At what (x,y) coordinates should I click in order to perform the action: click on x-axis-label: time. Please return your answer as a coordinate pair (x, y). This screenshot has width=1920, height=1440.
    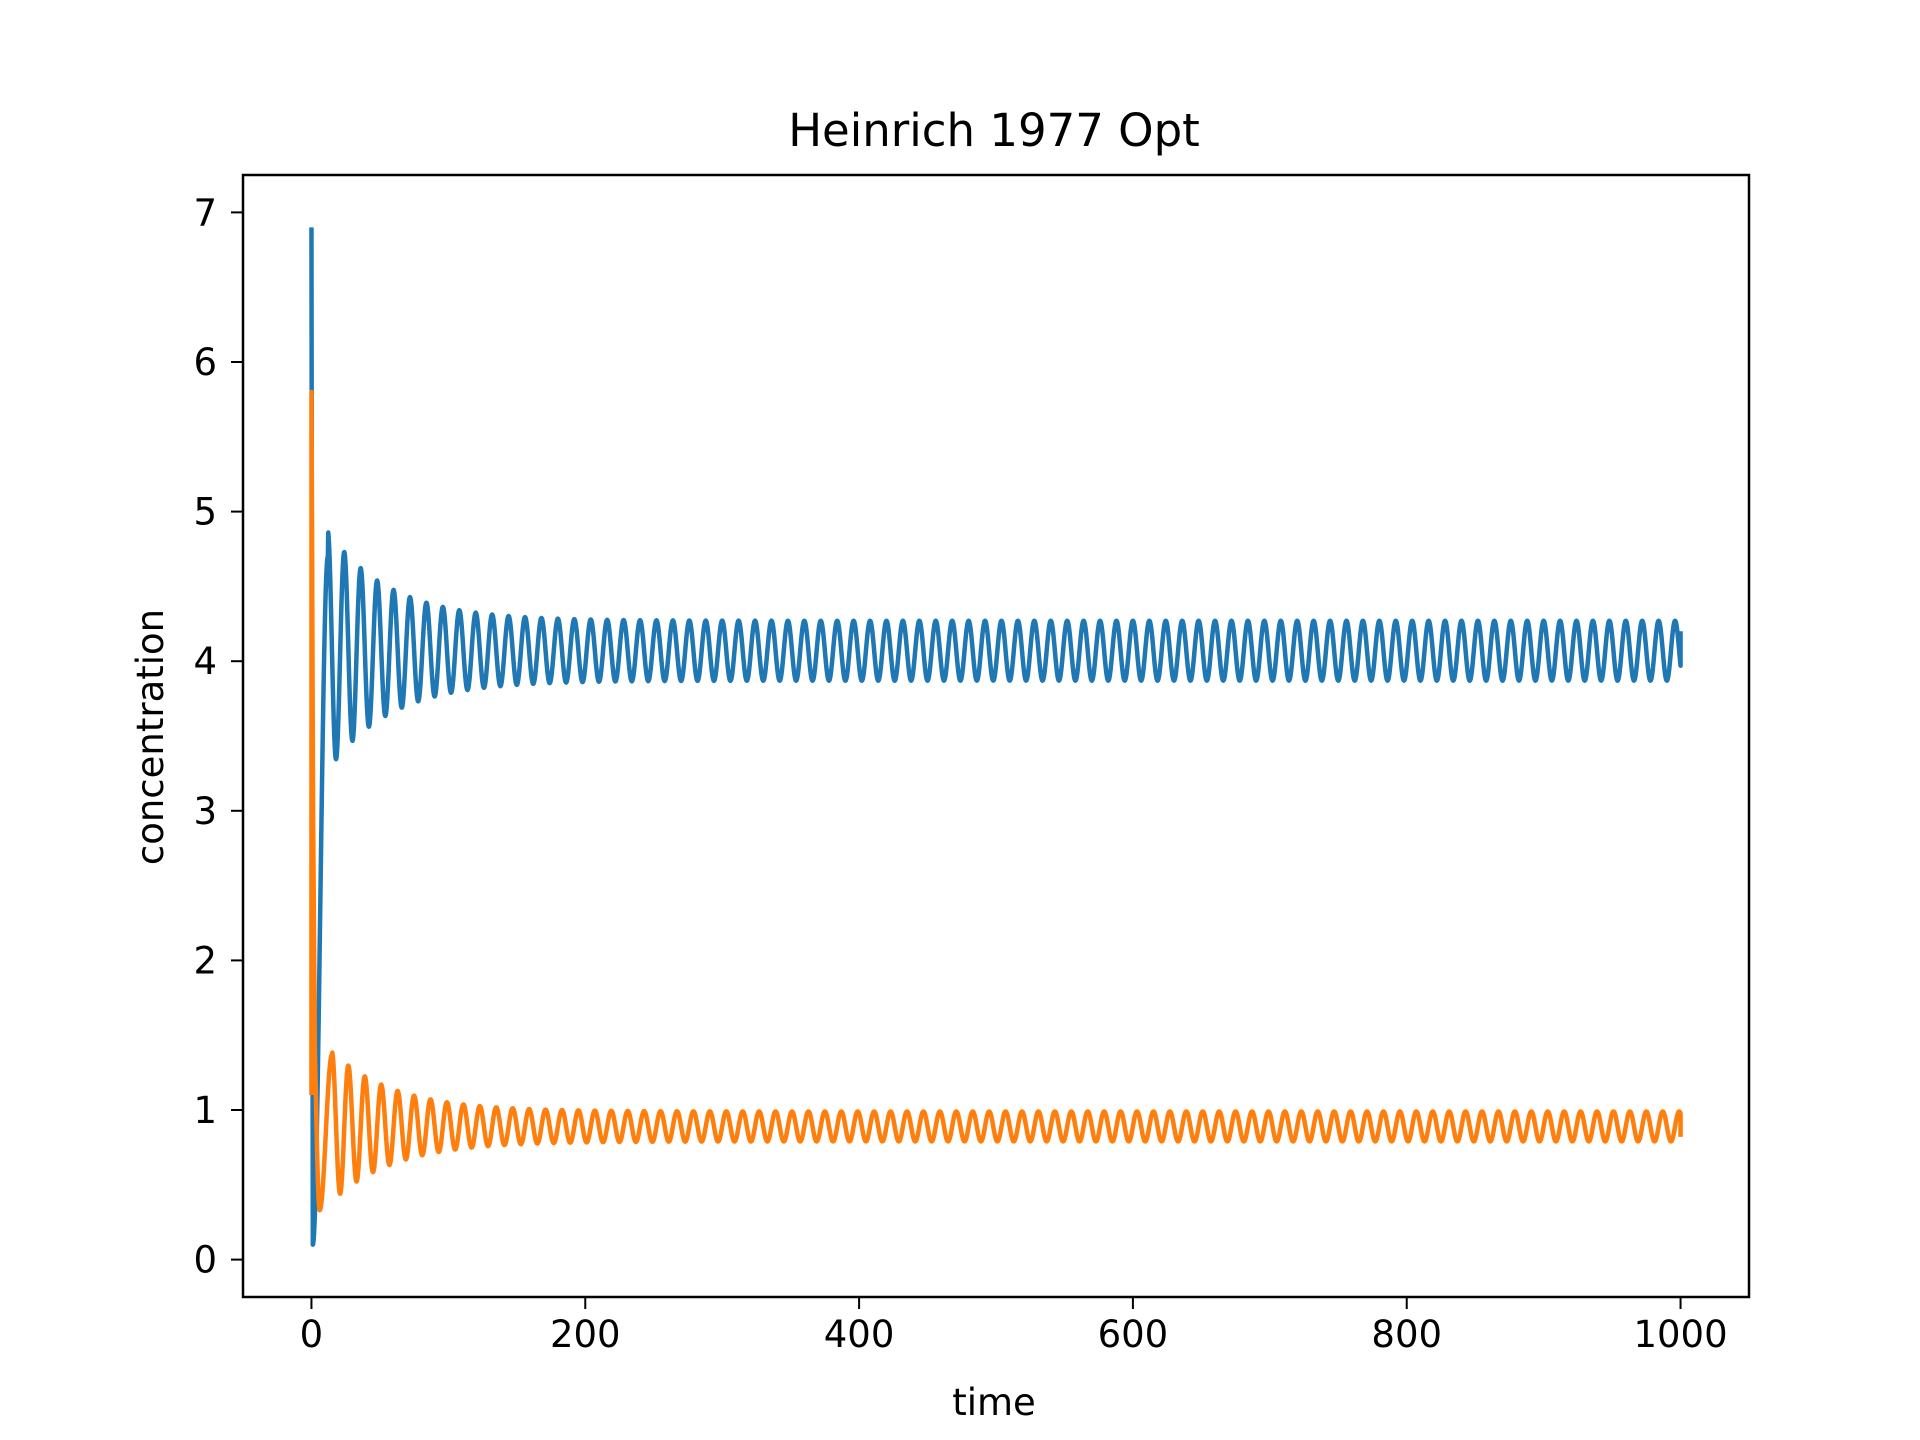
    Looking at the image, I should click on (994, 1402).